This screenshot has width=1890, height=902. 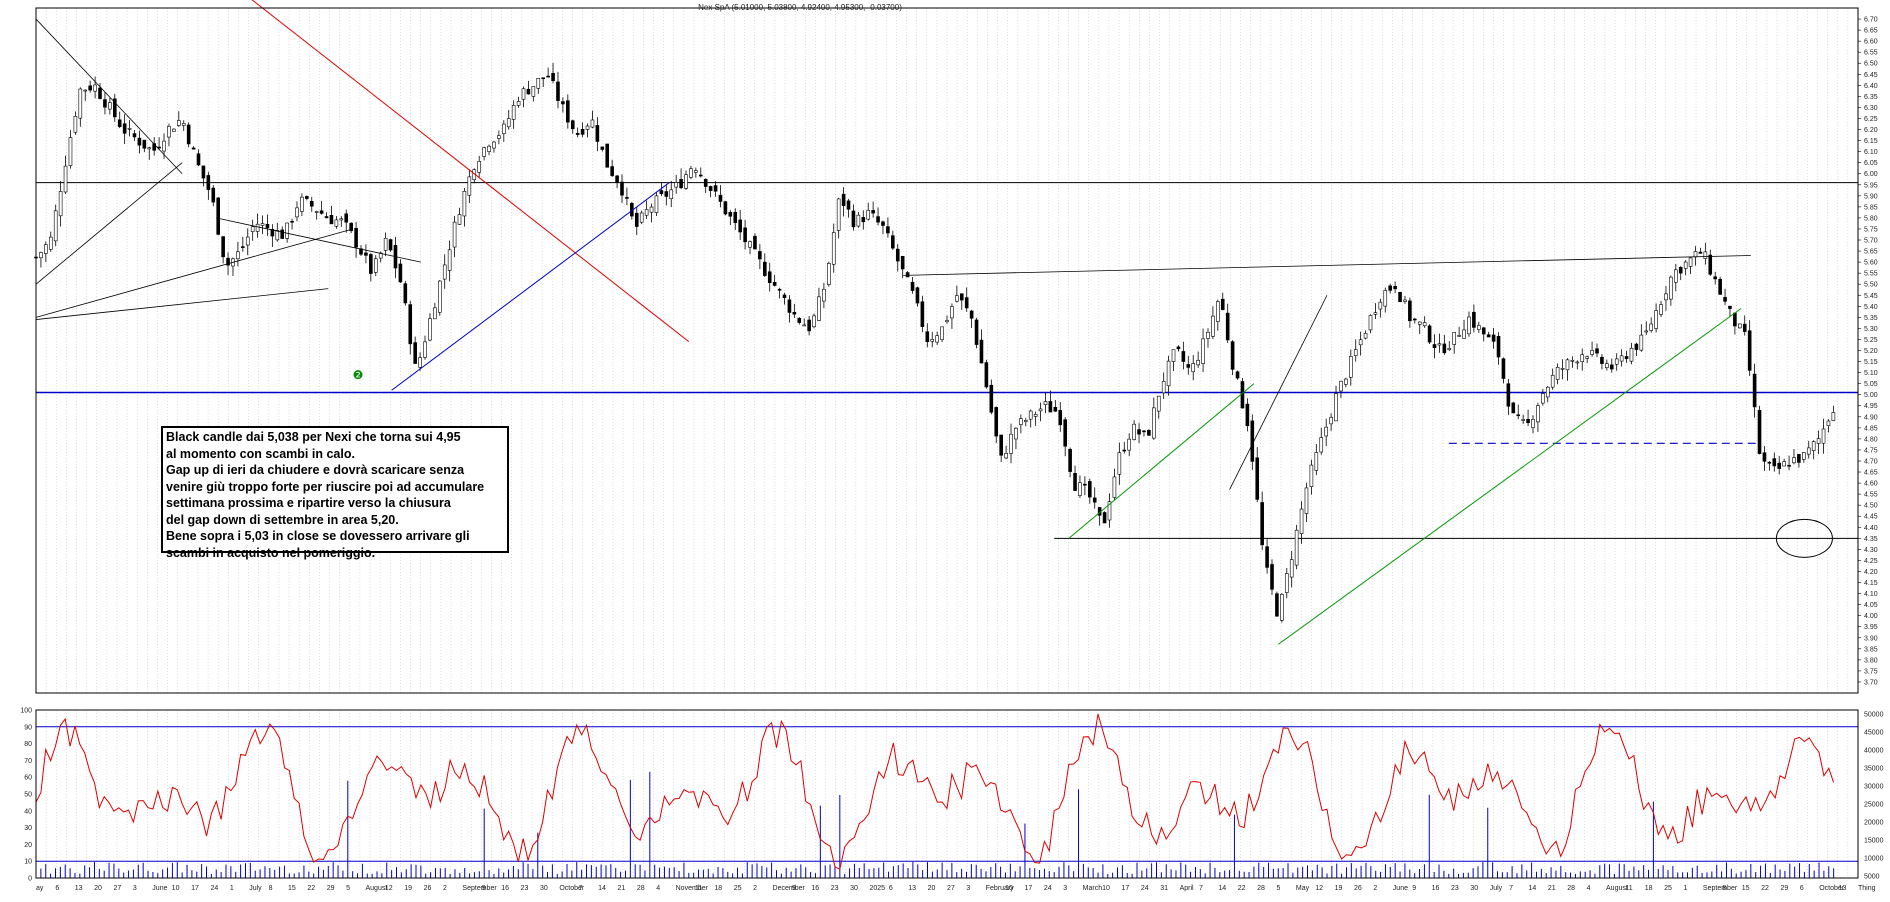 What do you see at coordinates (1871, 75) in the screenshot?
I see `y-tick-label: 6.45` at bounding box center [1871, 75].